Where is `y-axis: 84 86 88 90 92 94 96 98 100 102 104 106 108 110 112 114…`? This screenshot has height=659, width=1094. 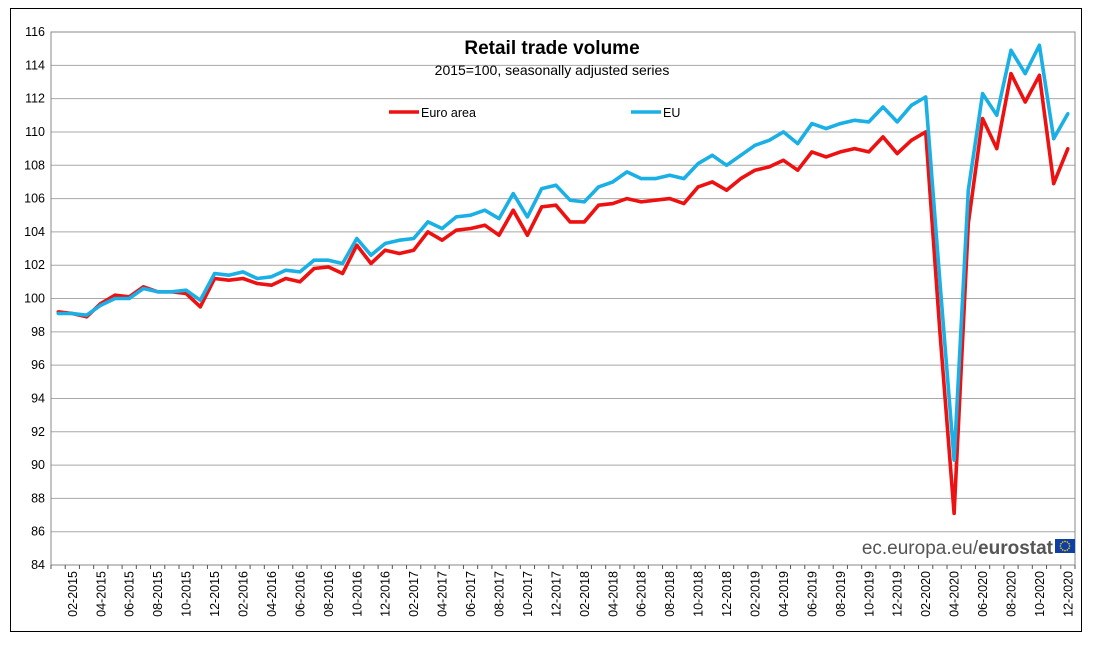
y-axis: 84 86 88 90 92 94 96 98 100 102 104 106 108 110 112 114… is located at coordinates (34, 298).